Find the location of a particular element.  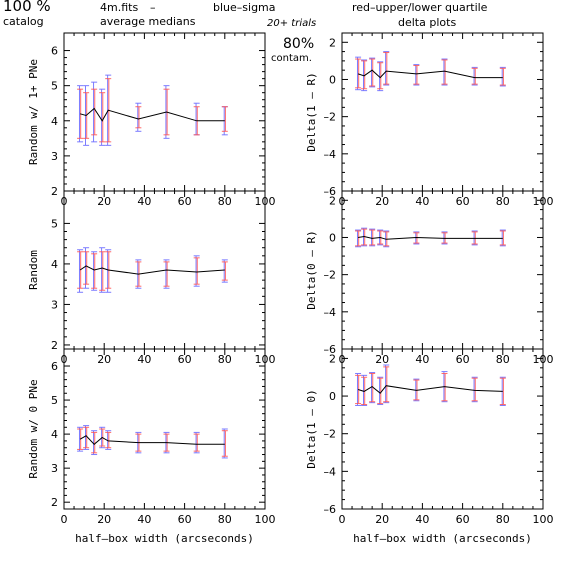

y-axis-label: Random w/ 1+ PNe is located at coordinates (33, 112).